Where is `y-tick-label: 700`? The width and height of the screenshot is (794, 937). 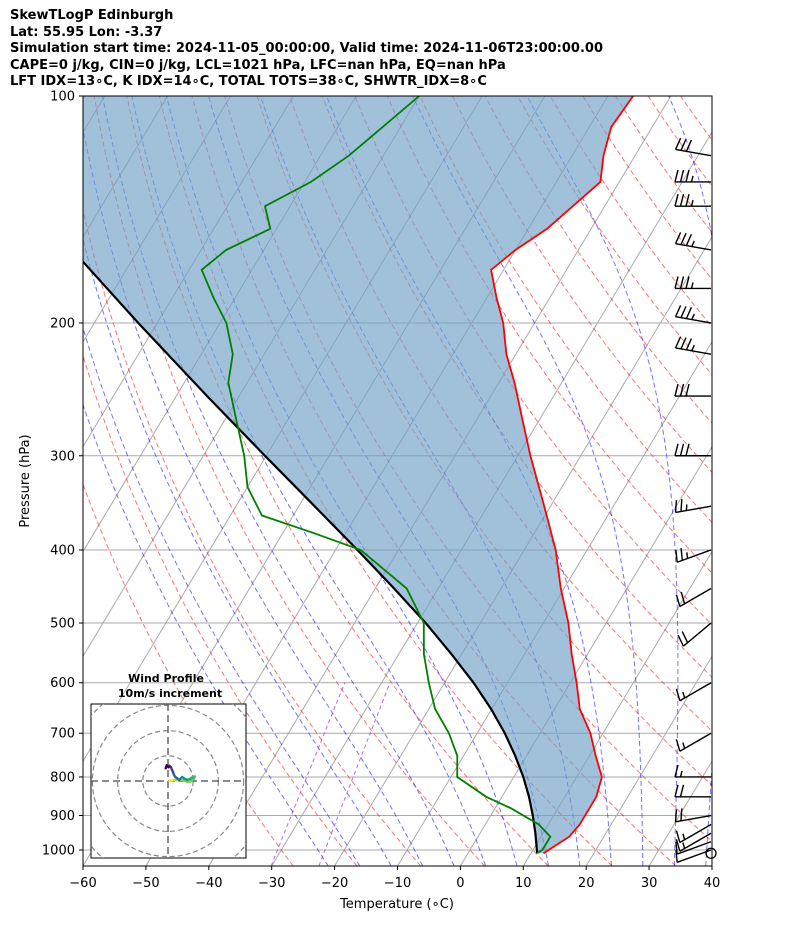
y-tick-label: 700 is located at coordinates (62, 734).